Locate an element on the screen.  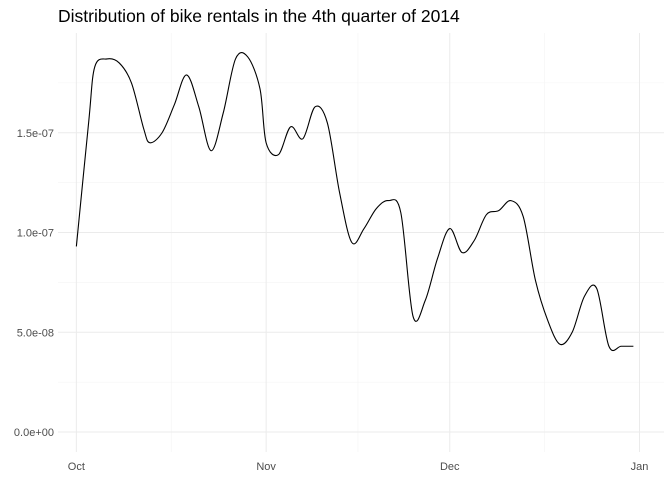
y-tick-label-1: 5.0e-08 is located at coordinates (35, 333).